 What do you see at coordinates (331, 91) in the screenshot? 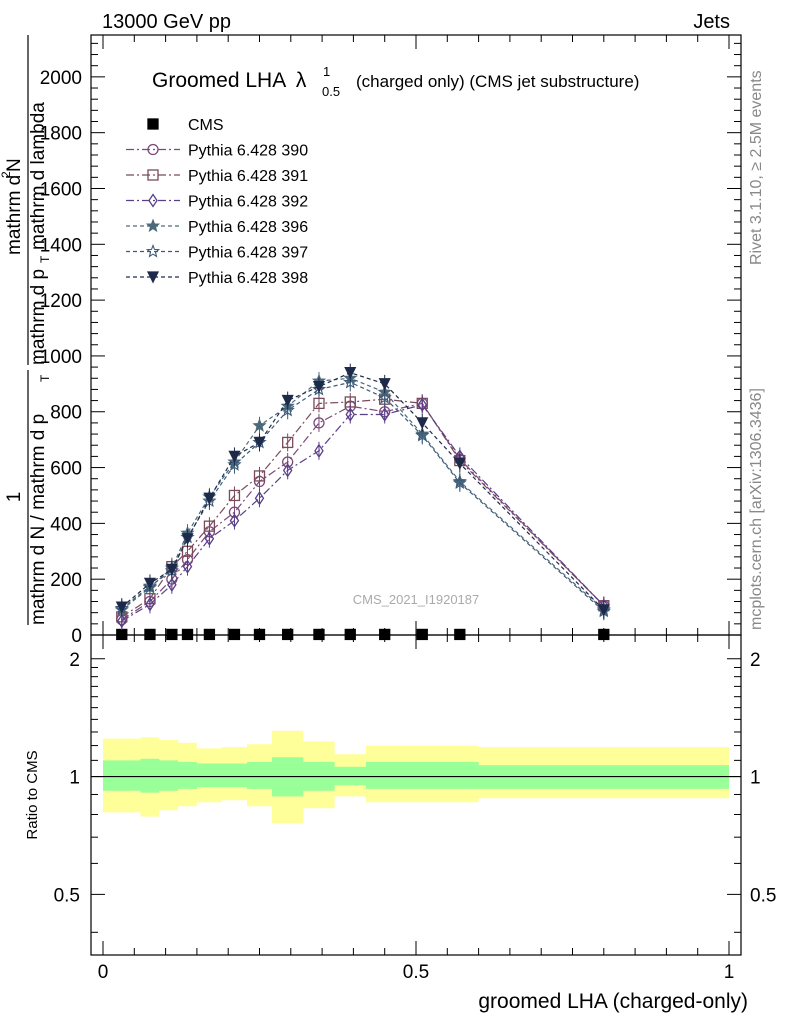
I see `plot-title-sub: 0.5` at bounding box center [331, 91].